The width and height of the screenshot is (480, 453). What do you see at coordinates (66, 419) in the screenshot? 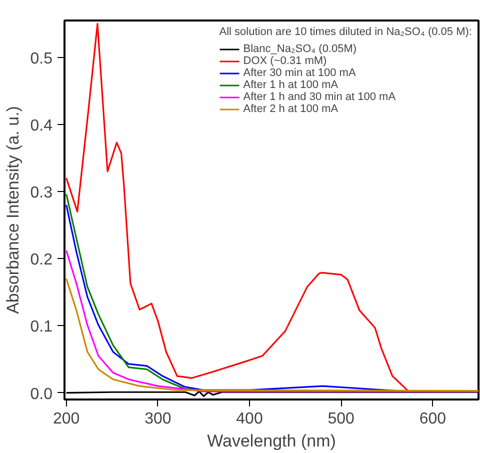
I see `x-tick-label: 200` at bounding box center [66, 419].